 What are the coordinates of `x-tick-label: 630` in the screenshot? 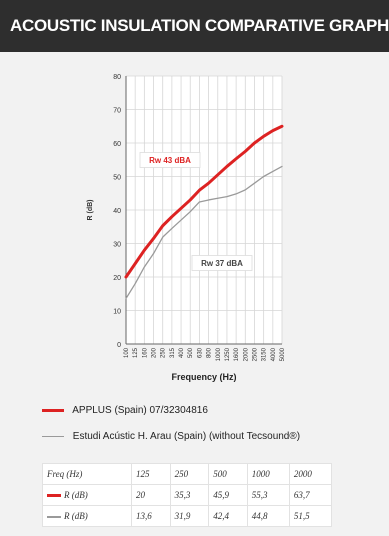 It's located at (200, 352).